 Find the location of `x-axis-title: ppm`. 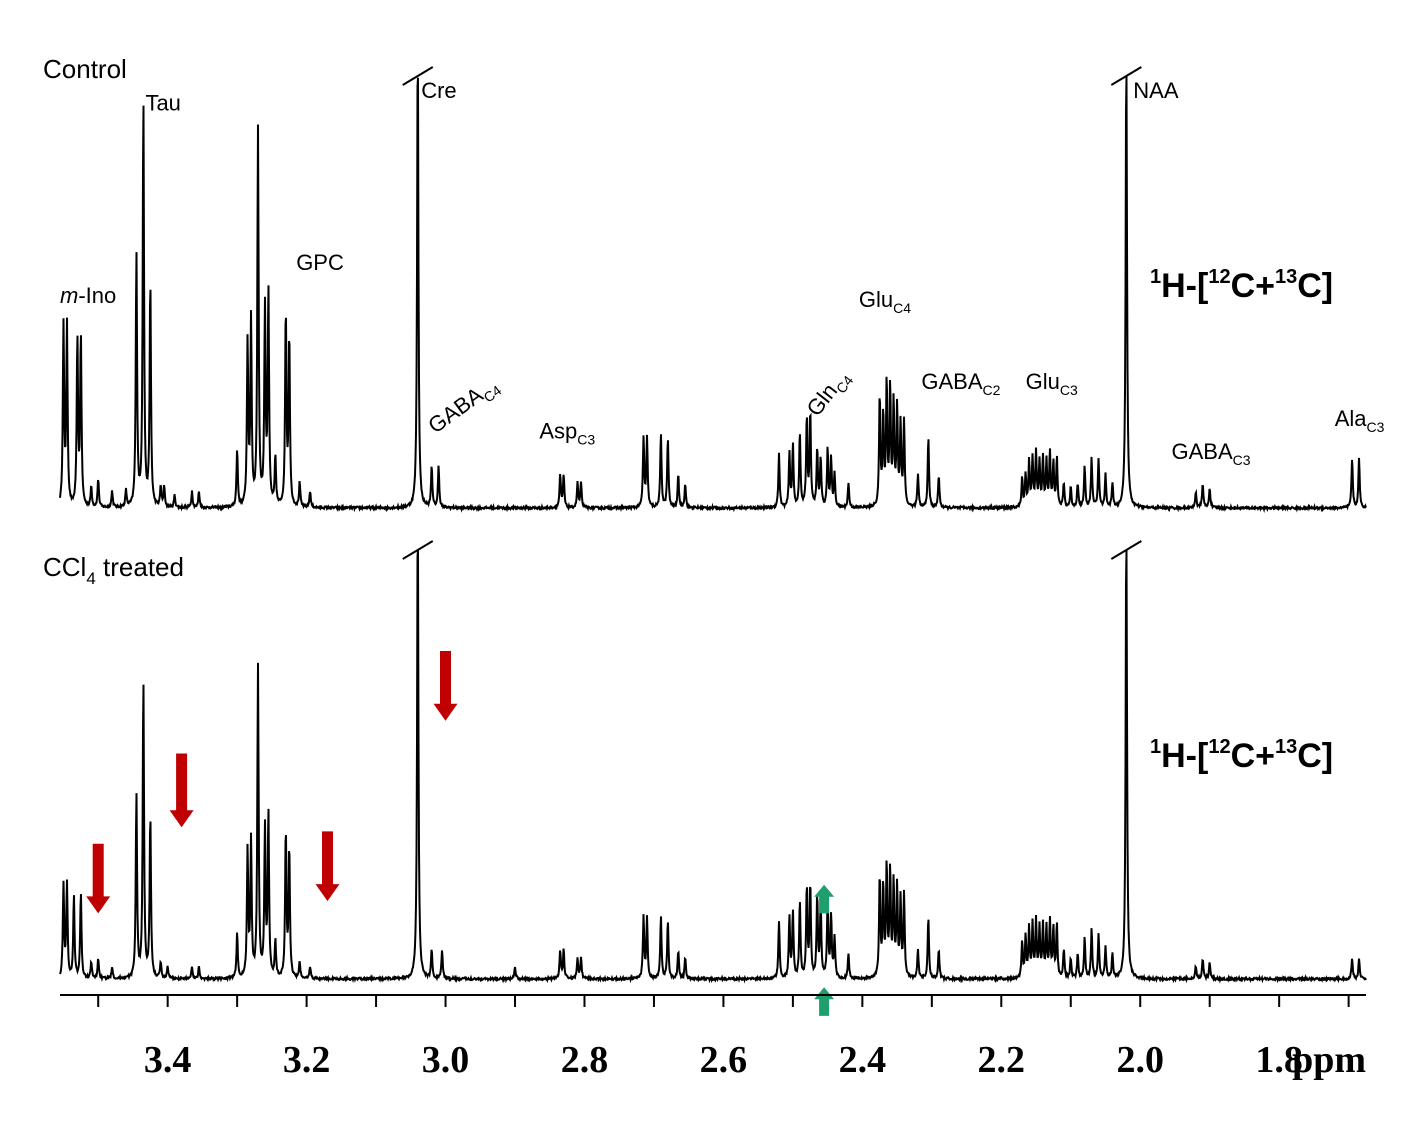

x-axis-title: ppm is located at coordinates (1329, 1060).